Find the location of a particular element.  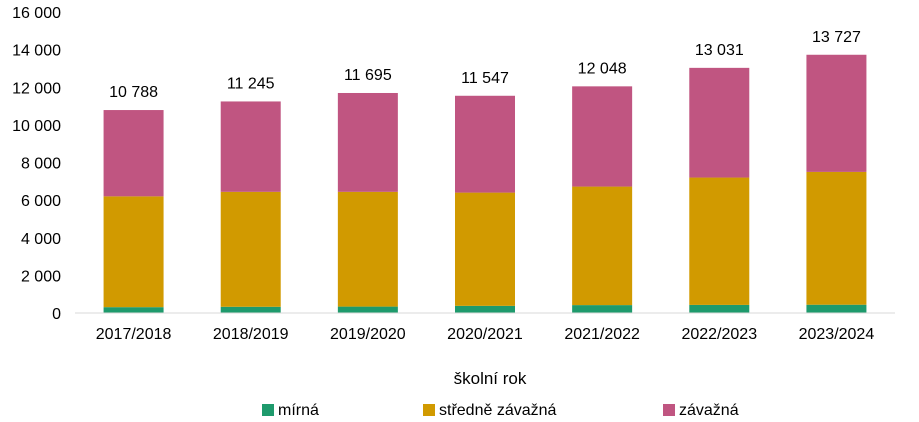

x-tick-label: 2017/2018 is located at coordinates (134, 334).